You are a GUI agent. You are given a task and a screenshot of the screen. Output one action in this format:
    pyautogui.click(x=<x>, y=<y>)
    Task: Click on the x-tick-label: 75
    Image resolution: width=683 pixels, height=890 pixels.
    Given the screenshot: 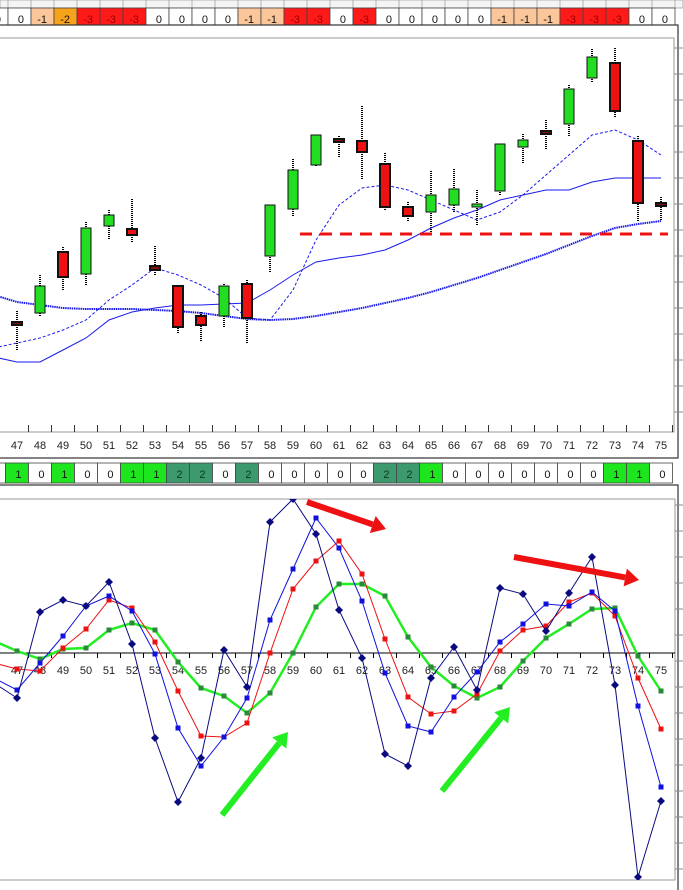 What is the action you would take?
    pyautogui.click(x=661, y=446)
    